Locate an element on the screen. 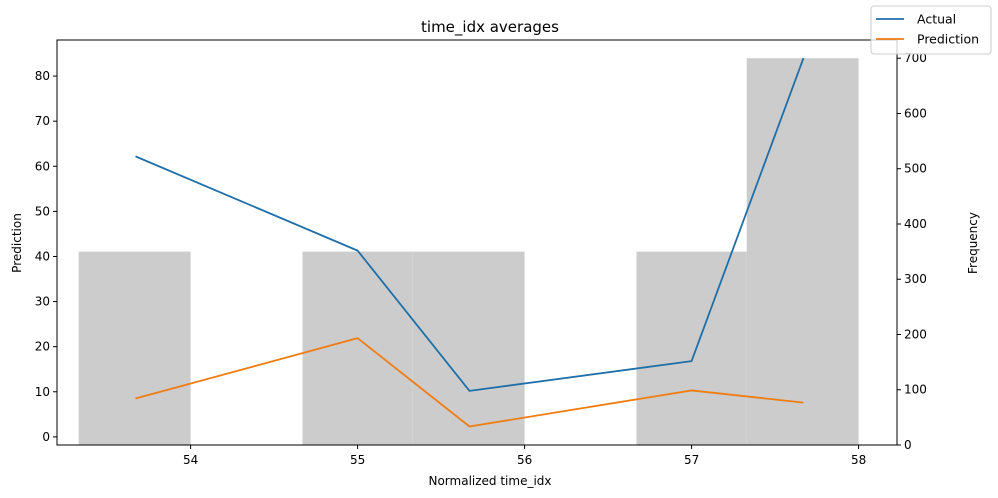 The image size is (998, 498). series-line-prediction is located at coordinates (469, 382).